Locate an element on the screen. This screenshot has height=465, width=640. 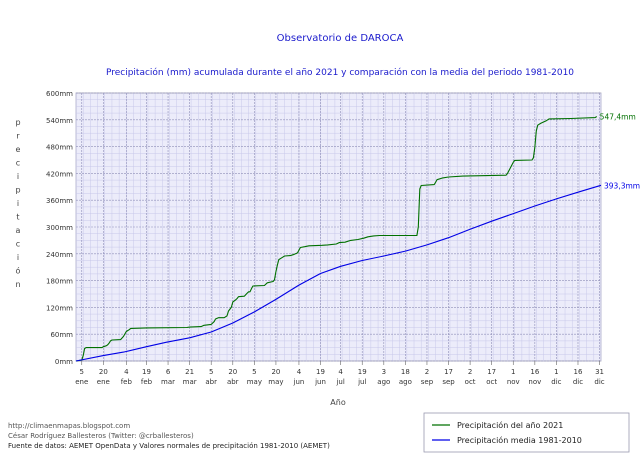
y-tick-label: 240mm is located at coordinates (59, 255).